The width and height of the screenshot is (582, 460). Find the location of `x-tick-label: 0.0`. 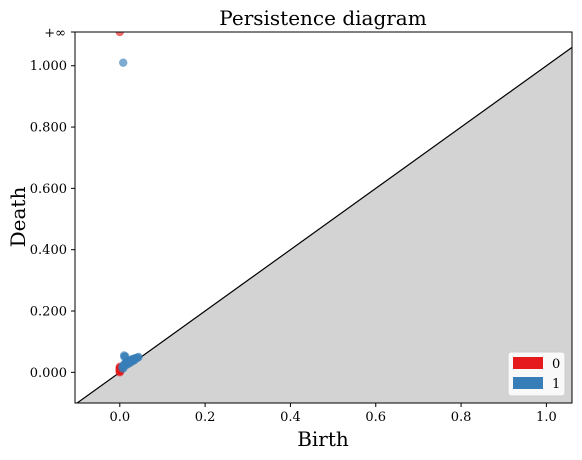

x-tick-label: 0.0 is located at coordinates (119, 417).